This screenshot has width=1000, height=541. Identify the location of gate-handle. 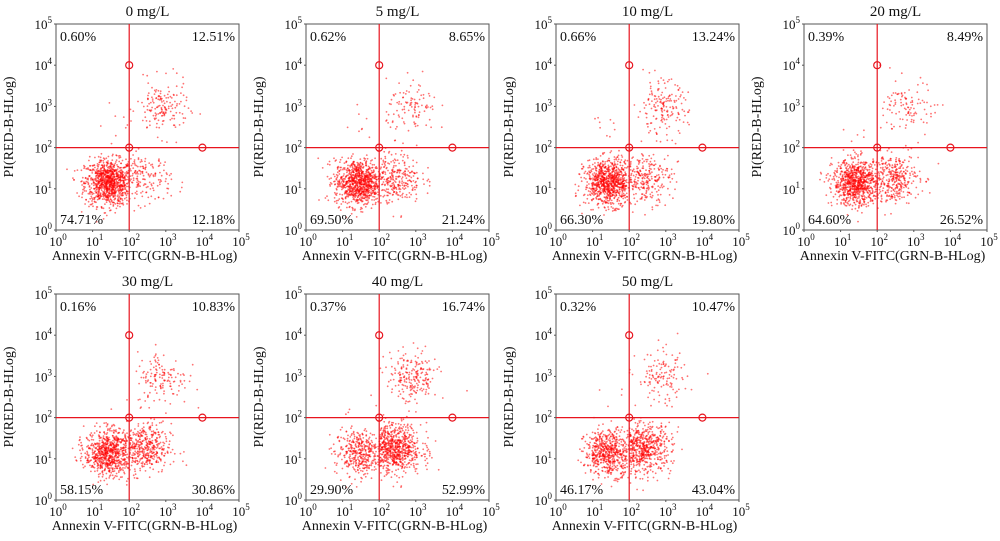
(129, 147).